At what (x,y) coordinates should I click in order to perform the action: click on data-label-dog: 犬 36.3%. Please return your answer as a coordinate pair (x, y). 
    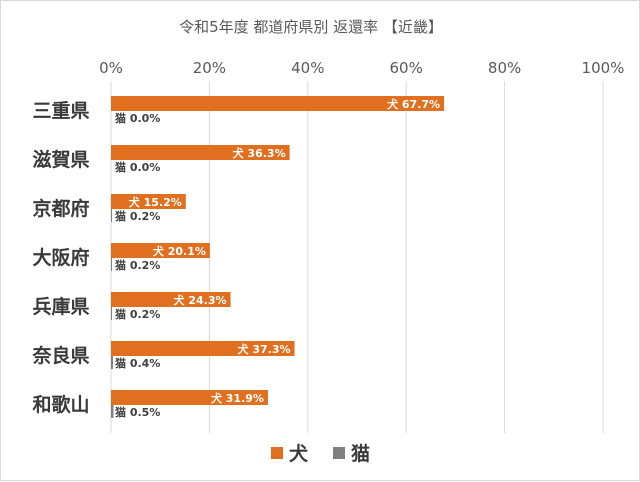
    Looking at the image, I should click on (259, 153).